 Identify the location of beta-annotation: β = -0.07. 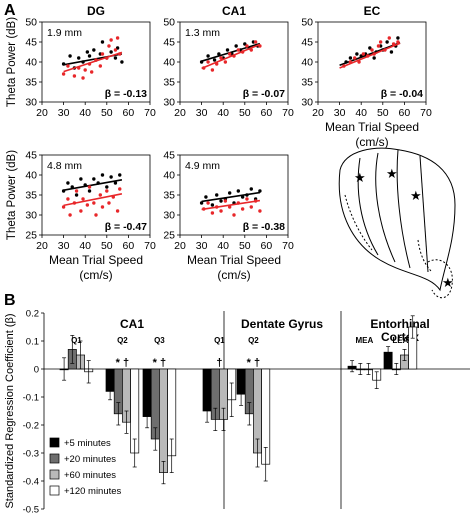
(264, 94).